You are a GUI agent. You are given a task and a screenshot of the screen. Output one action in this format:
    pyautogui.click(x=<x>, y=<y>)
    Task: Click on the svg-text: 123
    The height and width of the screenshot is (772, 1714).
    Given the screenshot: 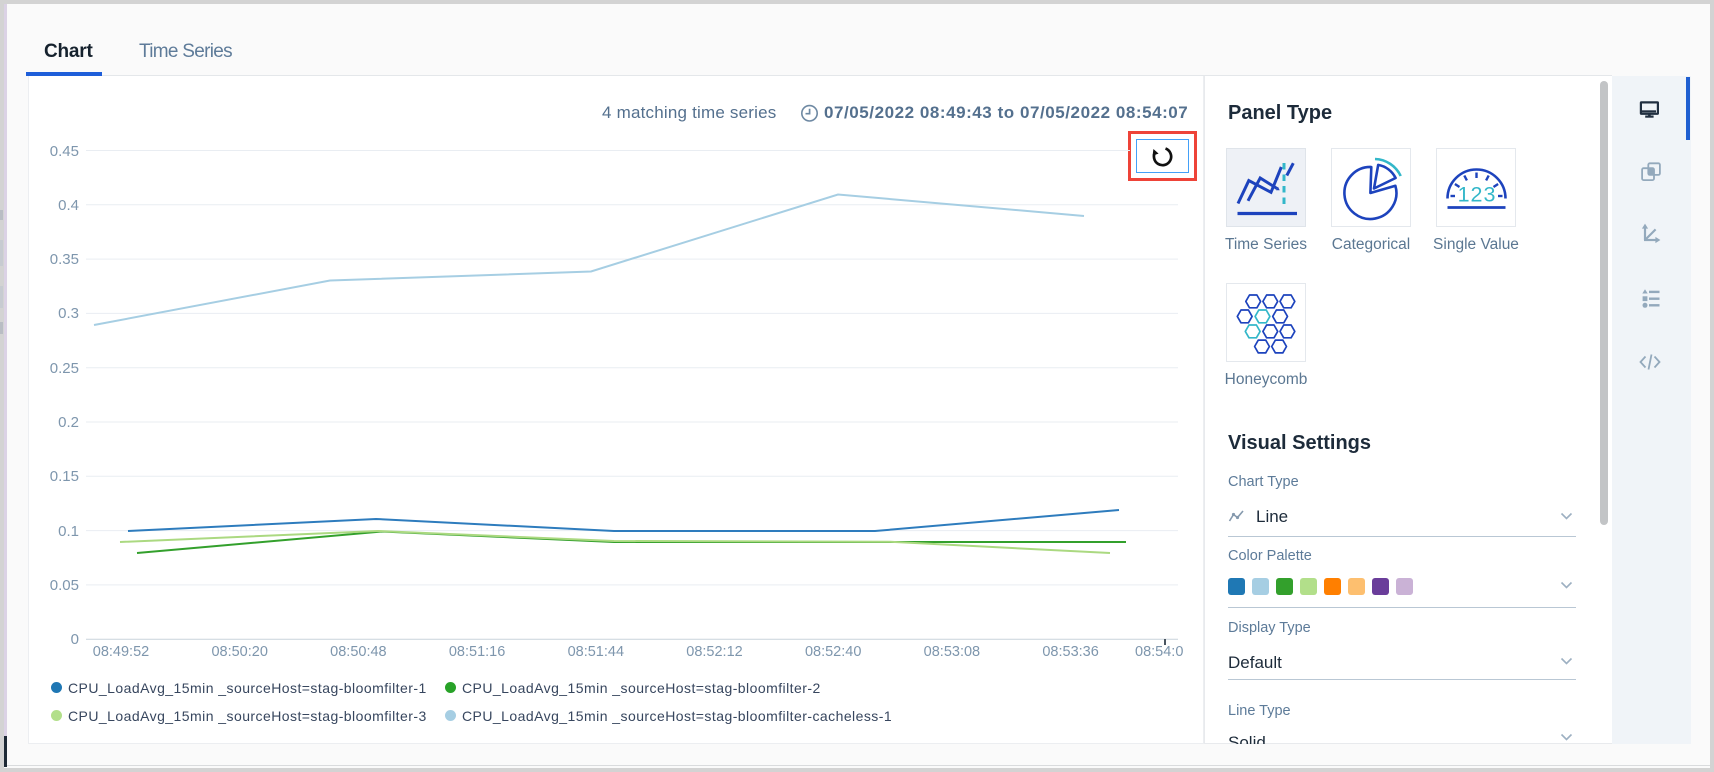 What is the action you would take?
    pyautogui.click(x=1477, y=195)
    